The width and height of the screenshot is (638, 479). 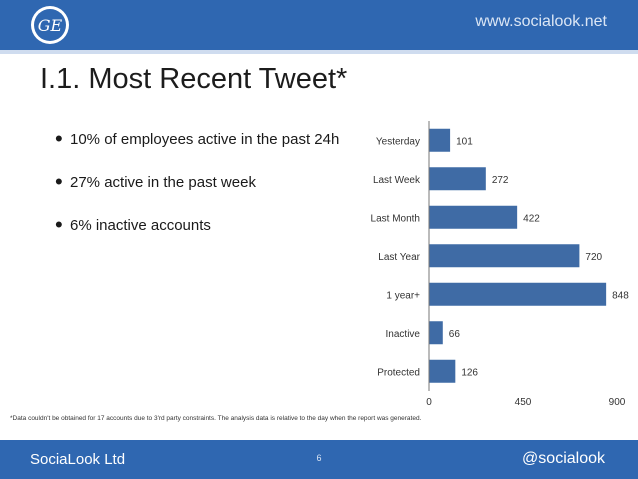 I want to click on slide-title: I.1. Most Recent Tweet*, so click(x=194, y=79).